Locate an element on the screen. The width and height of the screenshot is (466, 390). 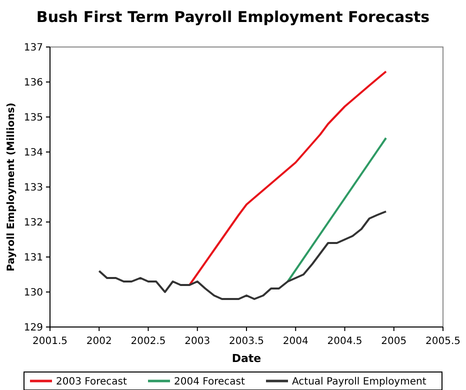
x-tick-label: 2002.5 is located at coordinates (148, 341).